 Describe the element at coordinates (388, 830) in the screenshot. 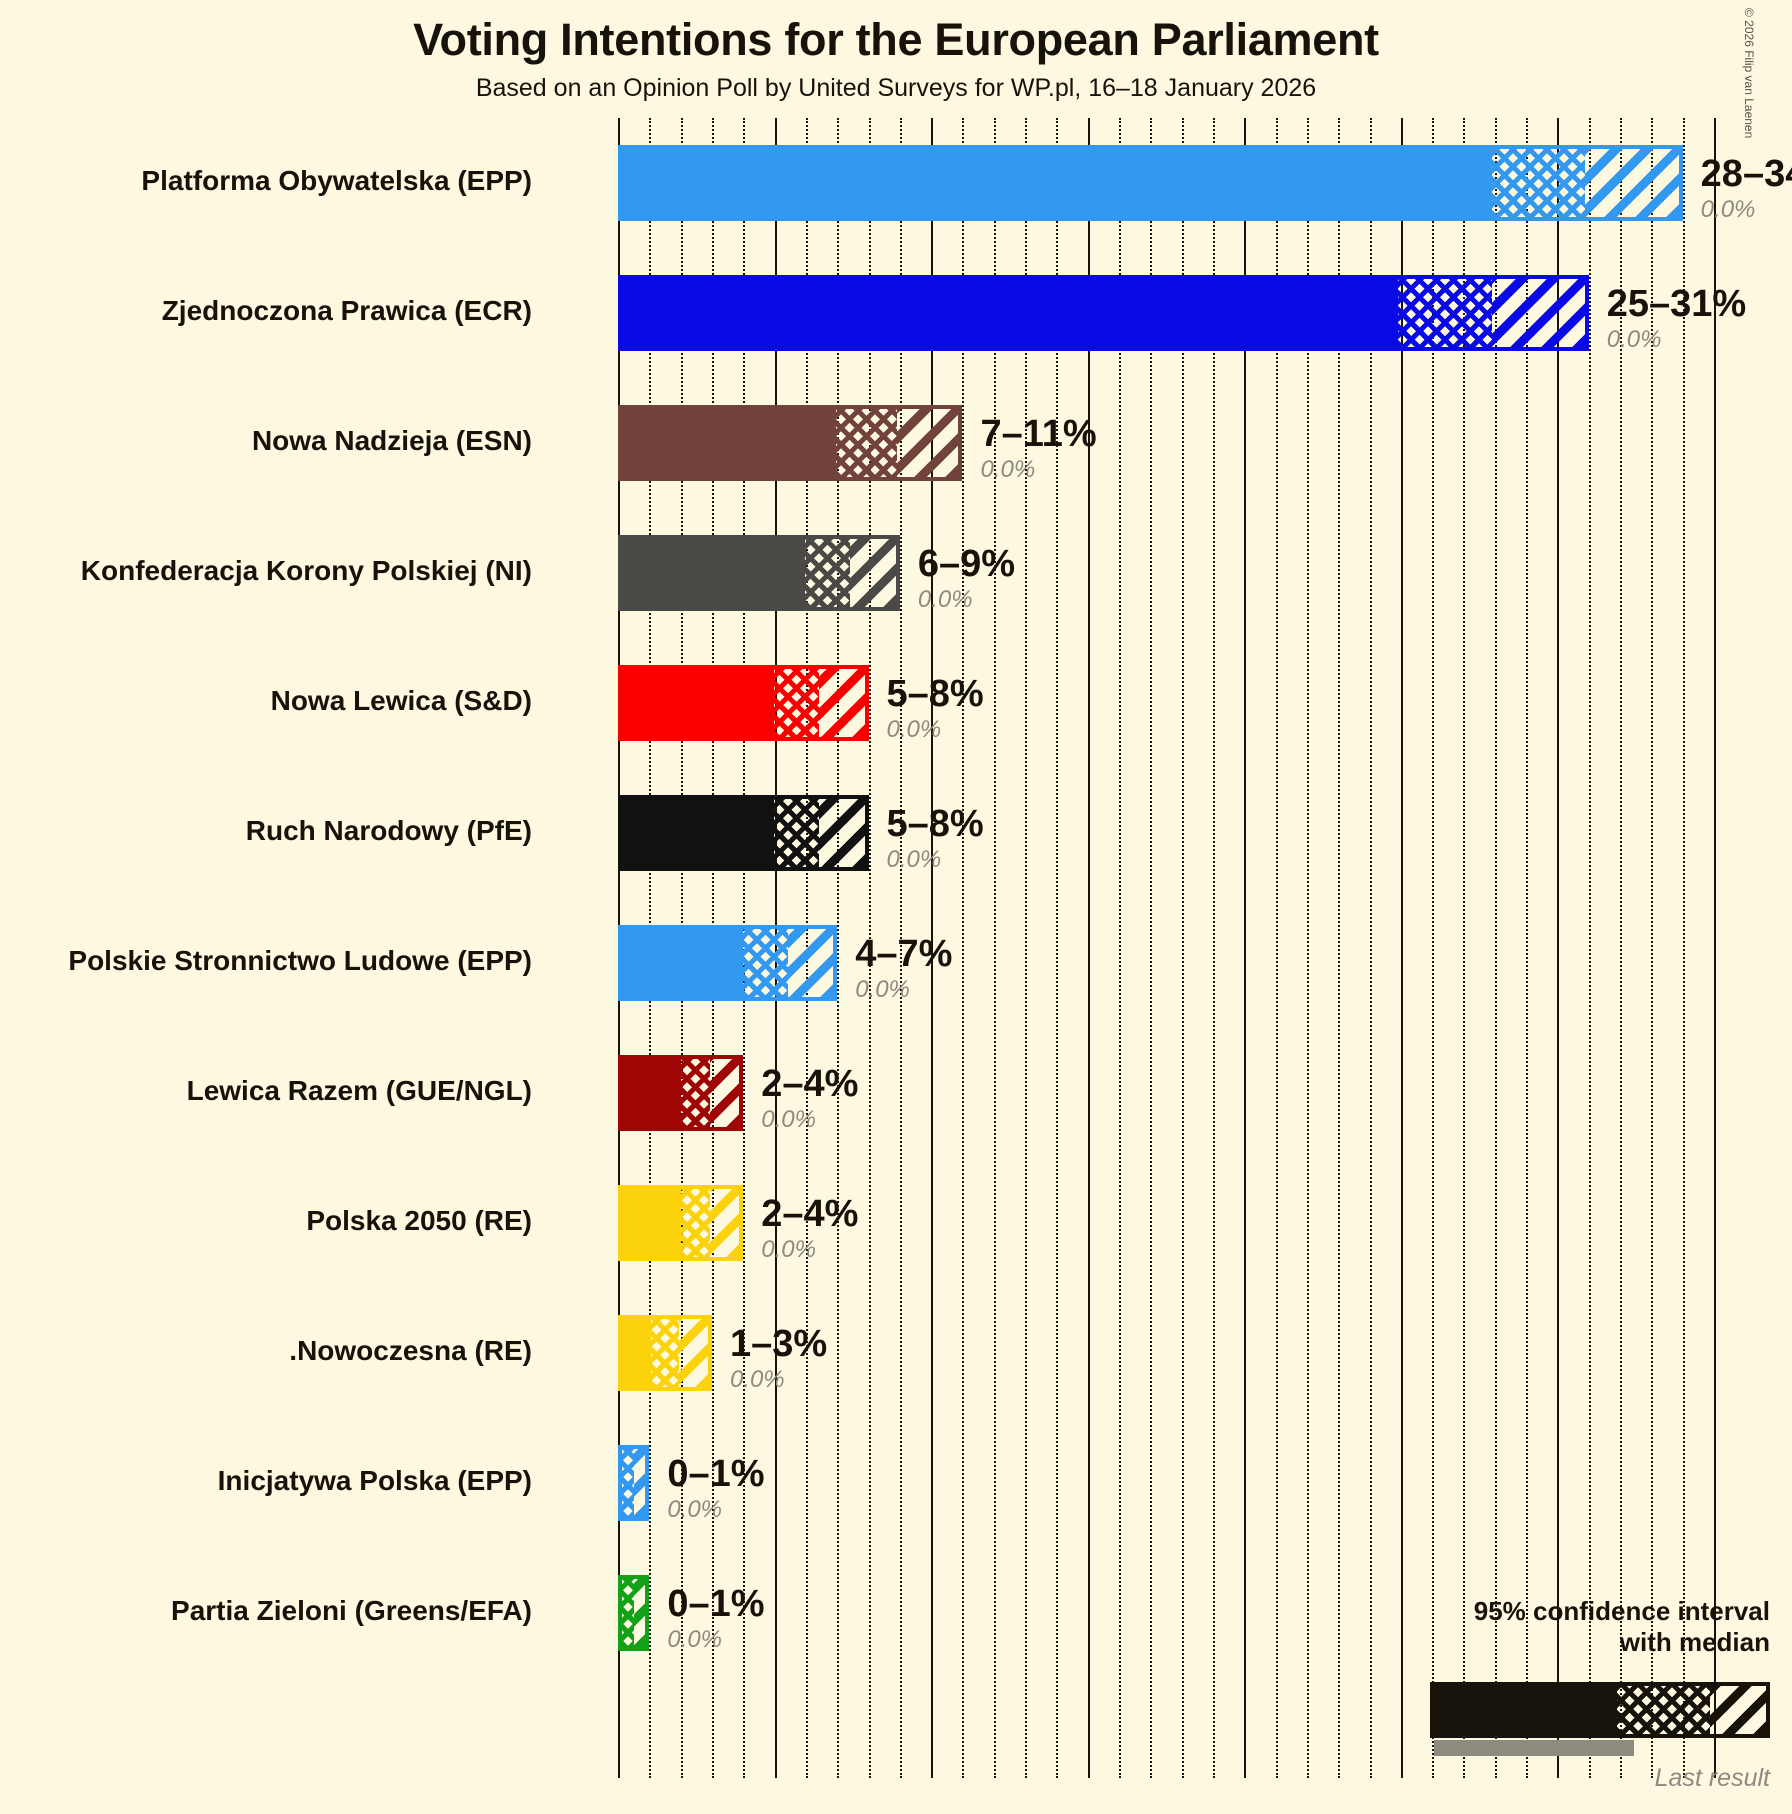

I see `party-label: Ruch Narodowy (PfE)` at that location.